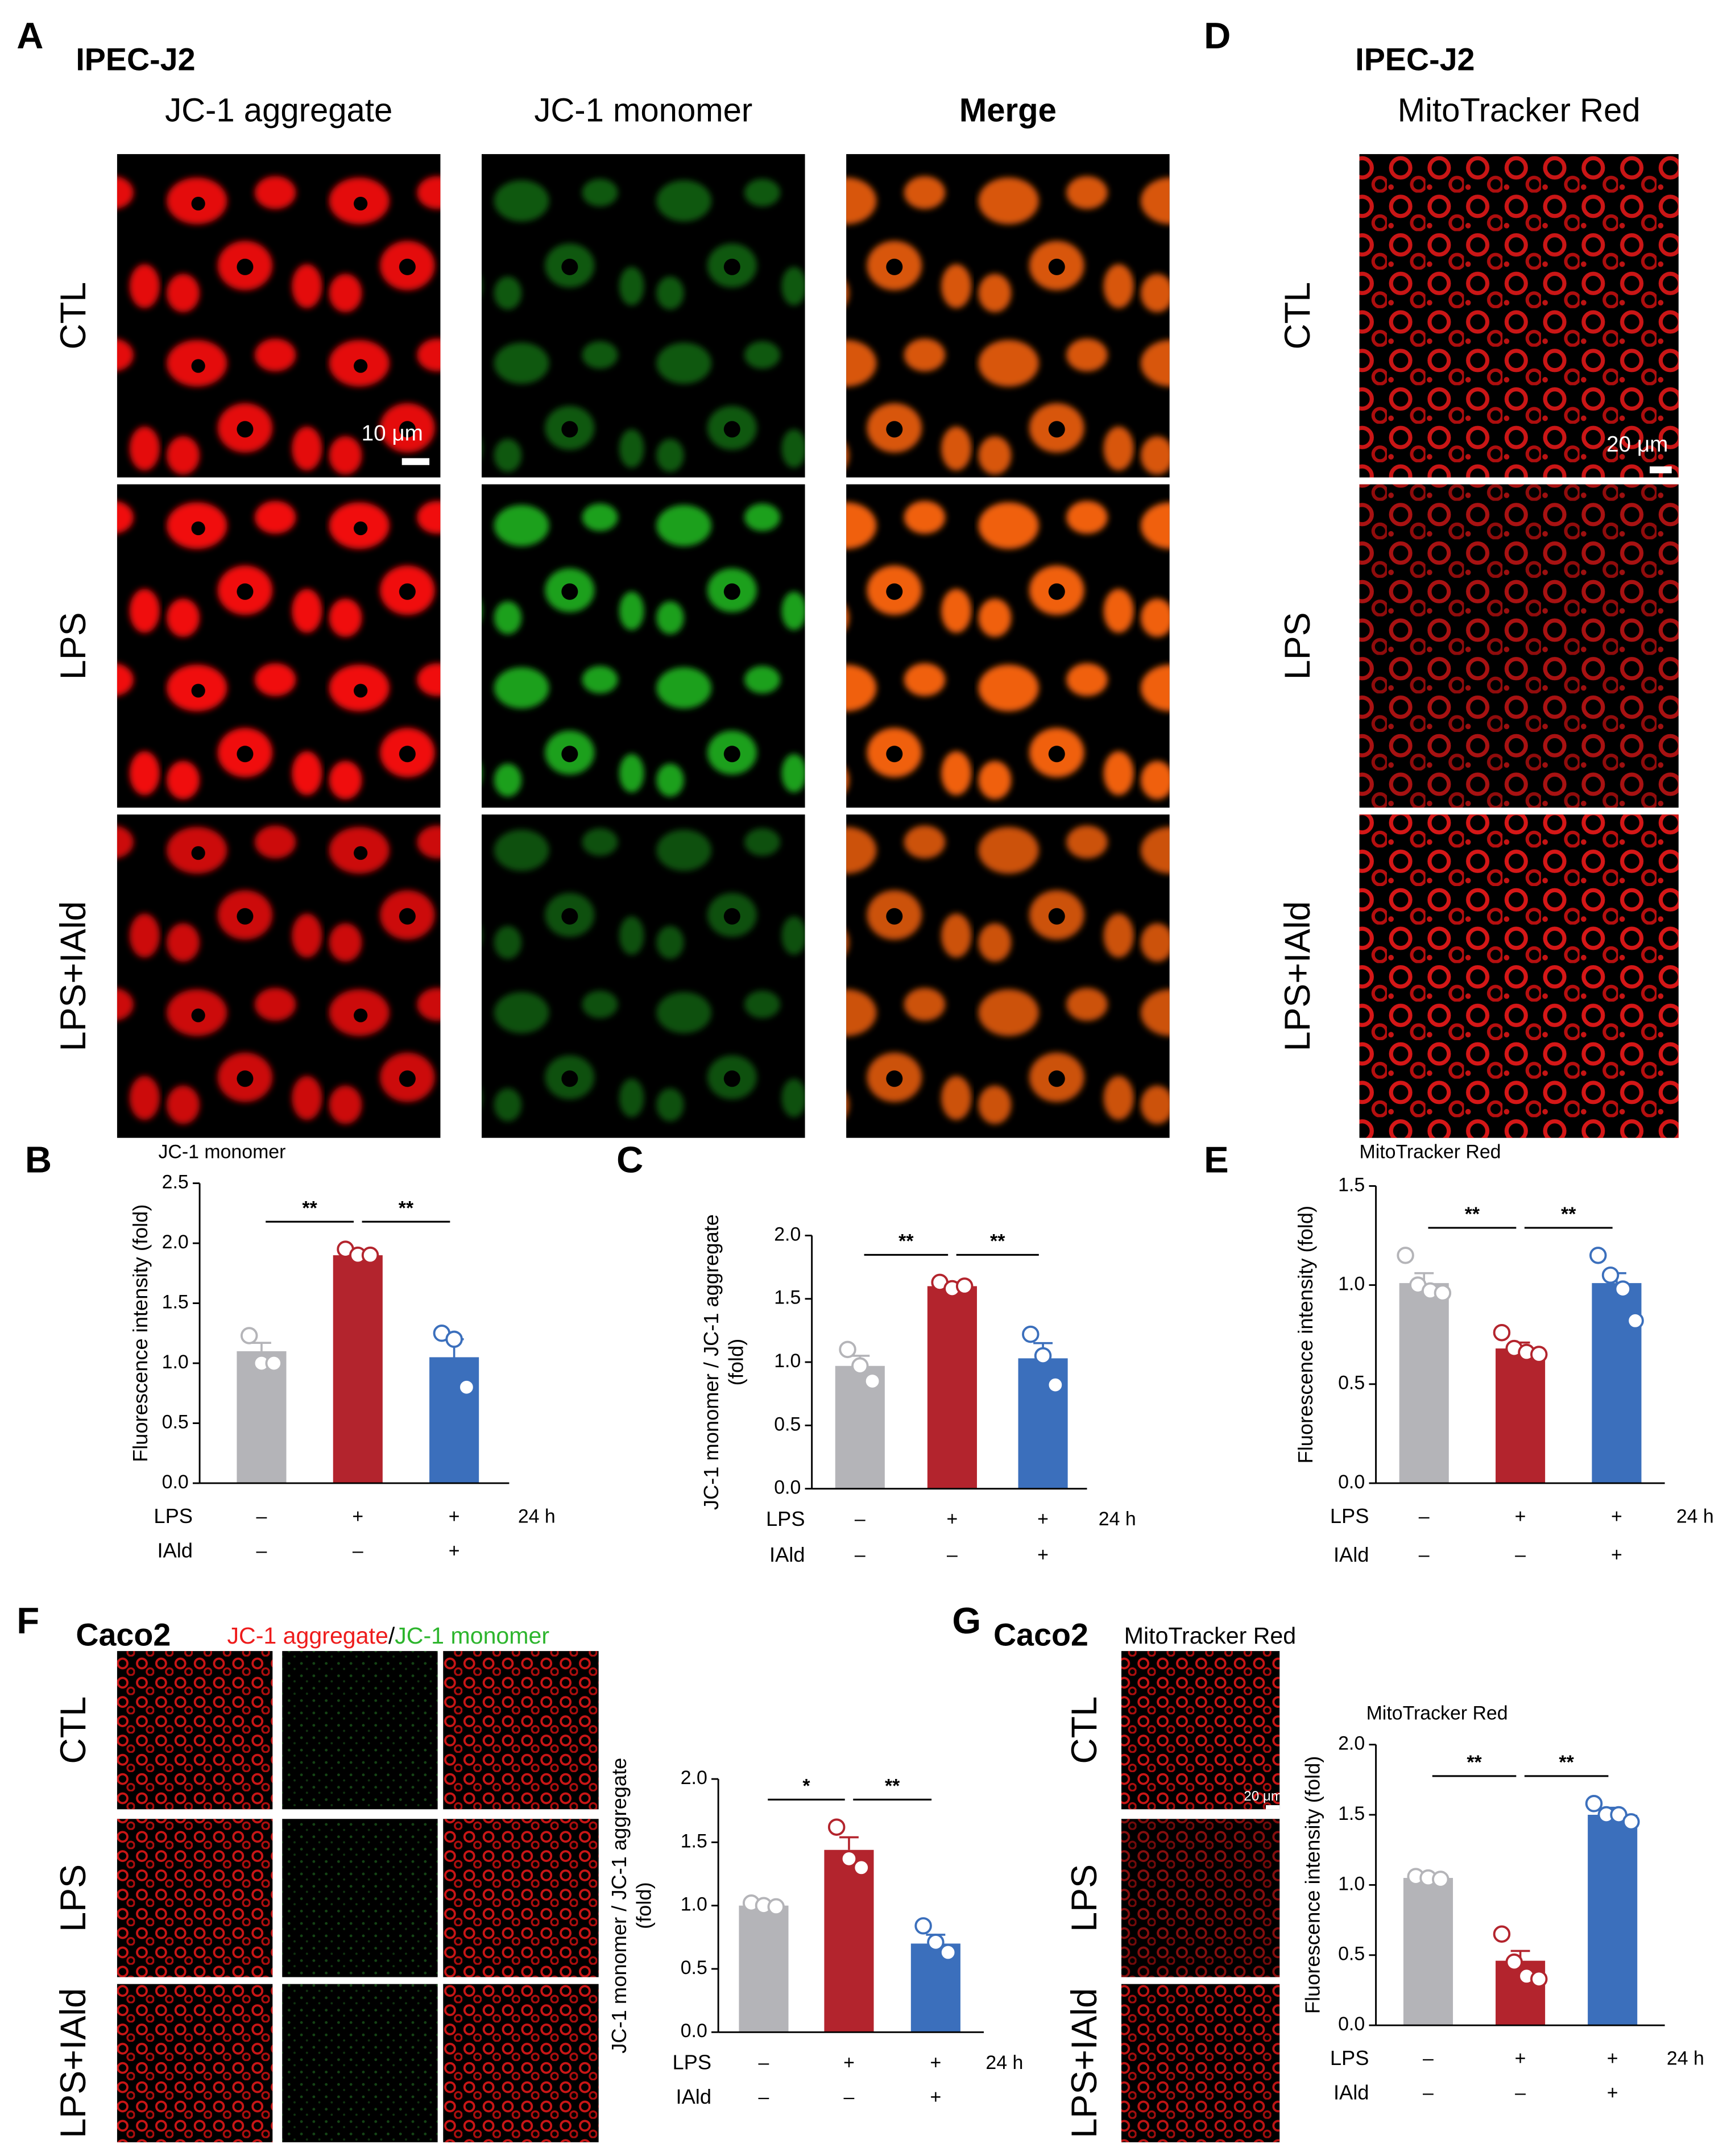  I want to click on y-tick-label: 2.5, so click(176, 1182).